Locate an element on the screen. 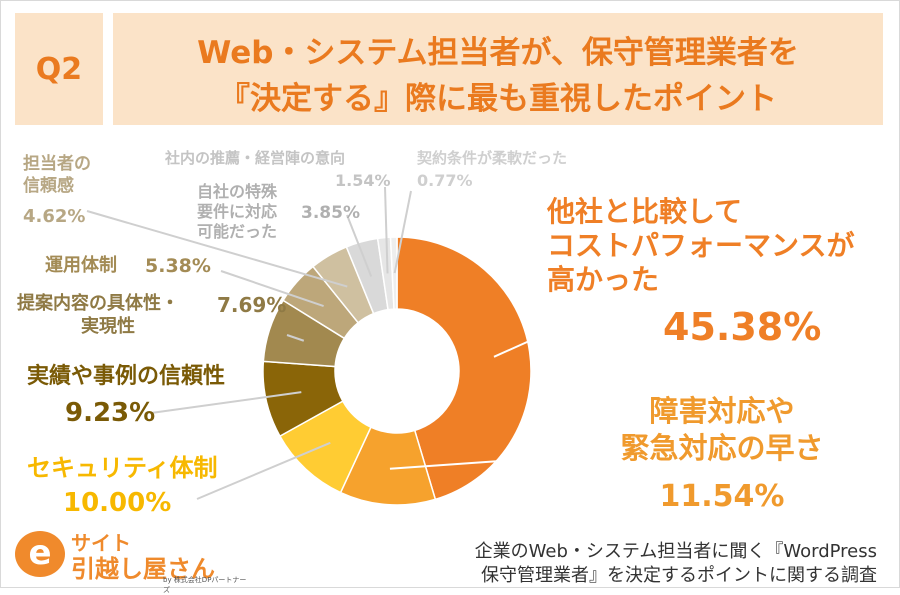 The width and height of the screenshot is (900, 595). logo-company: by 株式会社DPパートナーズ is located at coordinates (205, 585).